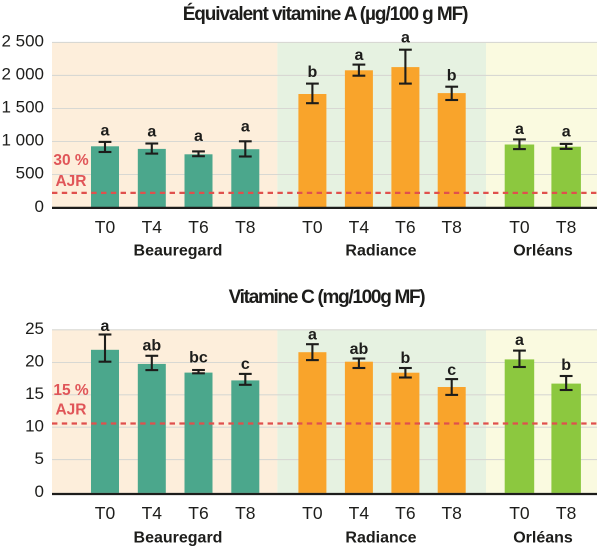 The height and width of the screenshot is (551, 600). Describe the element at coordinates (34, 393) in the screenshot. I see `svg-text: 15` at that location.